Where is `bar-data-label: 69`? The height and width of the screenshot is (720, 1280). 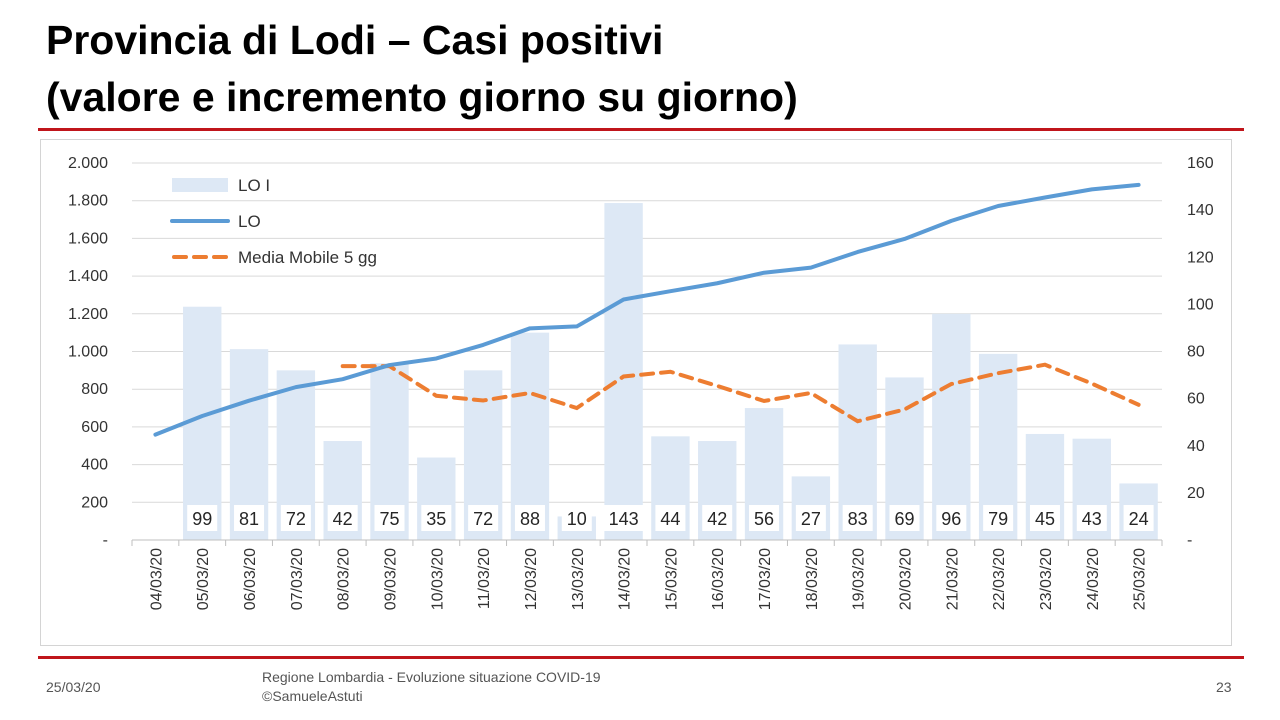 bar-data-label: 69 is located at coordinates (904, 519).